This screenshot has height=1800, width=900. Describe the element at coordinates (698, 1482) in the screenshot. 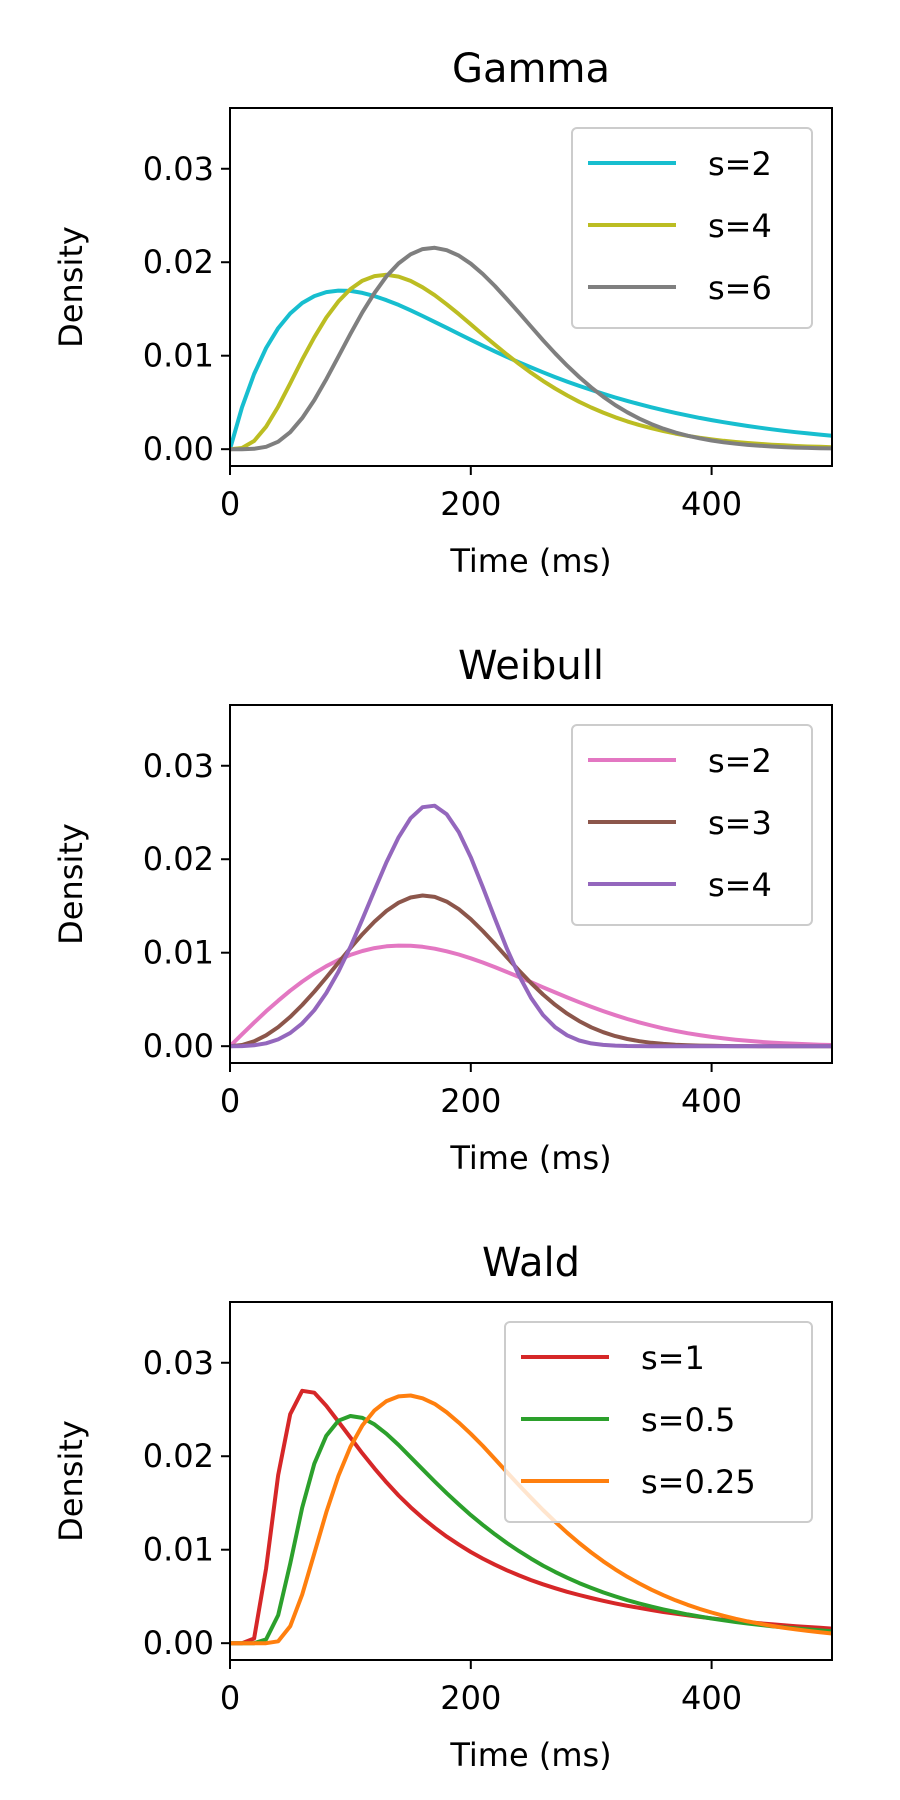

I see `legend-label: s=0.25` at that location.